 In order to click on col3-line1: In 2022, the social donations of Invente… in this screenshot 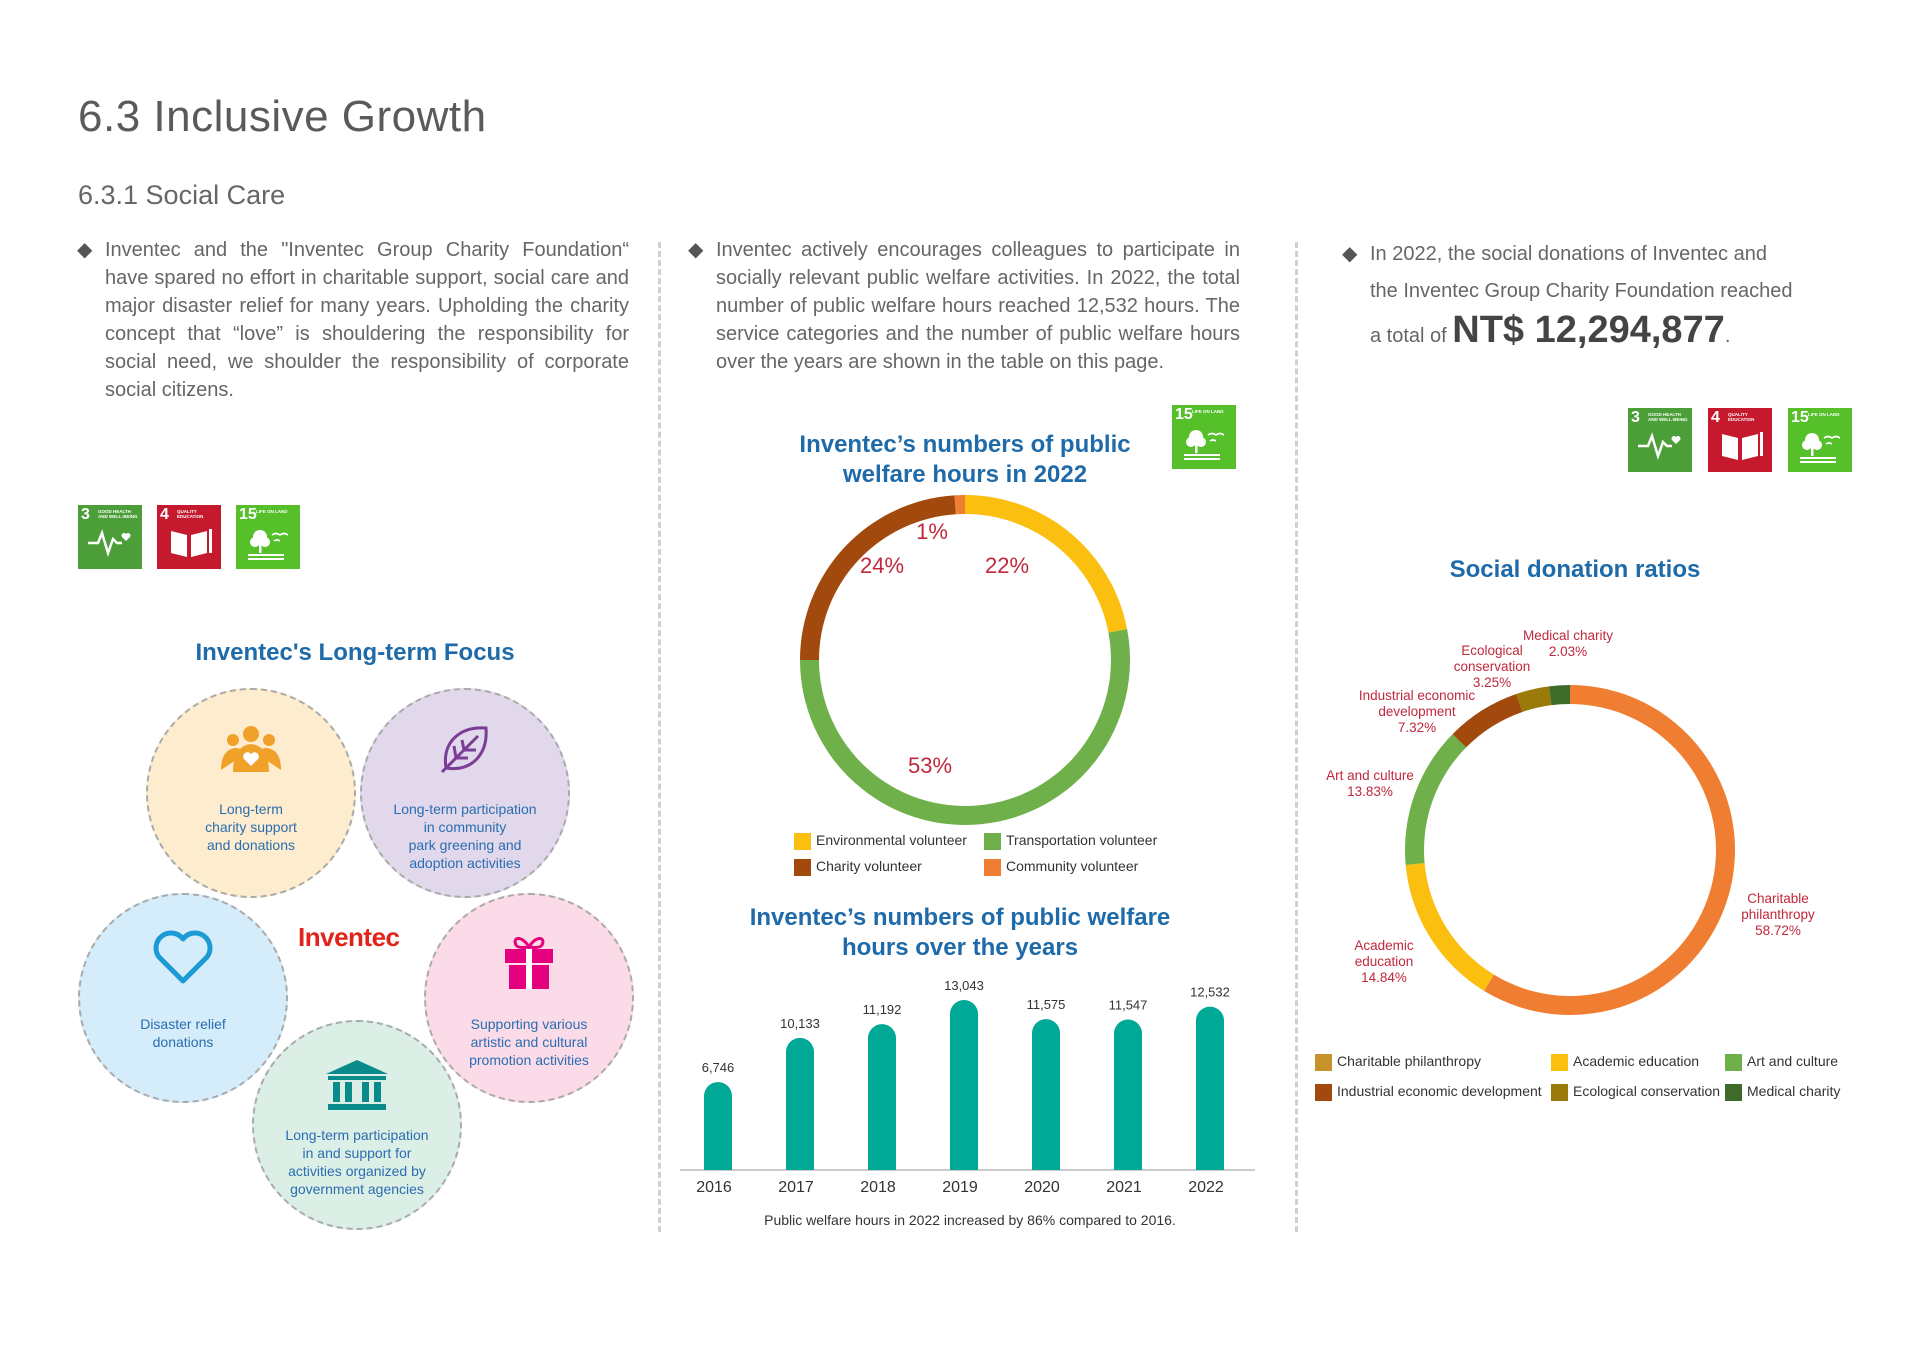, I will do `click(1568, 254)`.